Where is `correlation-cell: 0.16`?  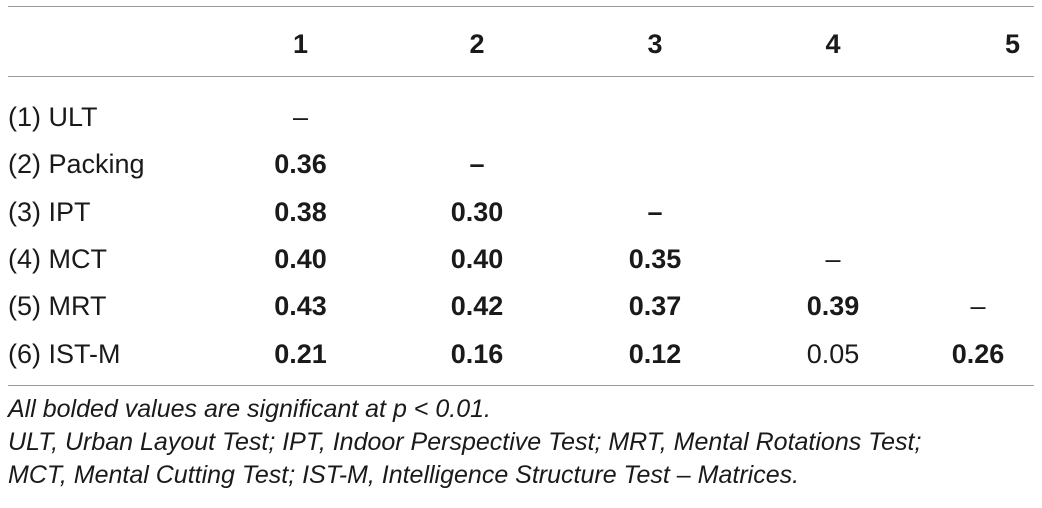
correlation-cell: 0.16 is located at coordinates (477, 353).